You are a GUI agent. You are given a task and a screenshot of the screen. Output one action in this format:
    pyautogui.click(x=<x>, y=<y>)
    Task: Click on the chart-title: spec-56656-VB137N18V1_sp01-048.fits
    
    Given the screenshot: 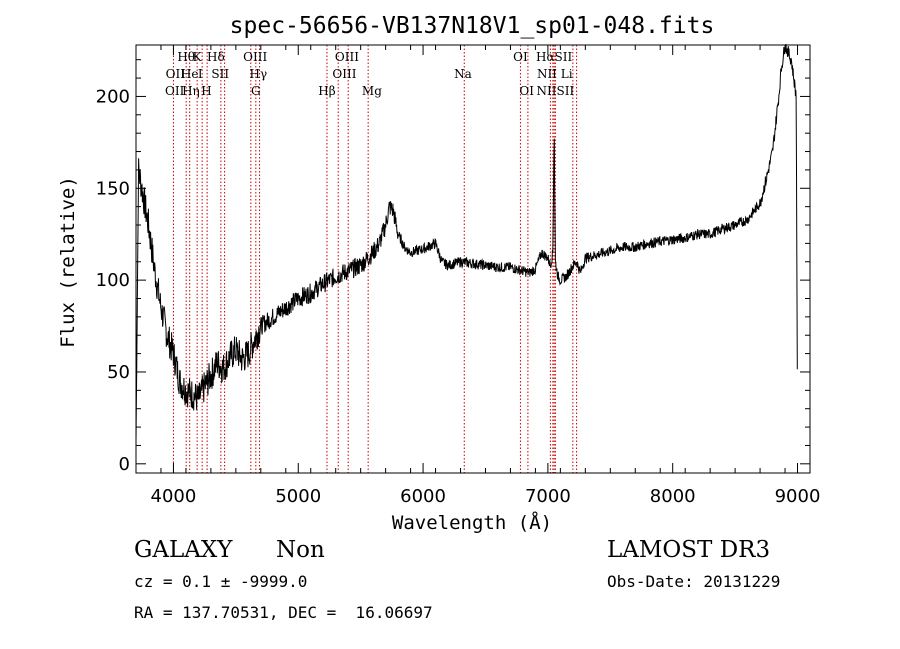 What is the action you would take?
    pyautogui.click(x=472, y=26)
    